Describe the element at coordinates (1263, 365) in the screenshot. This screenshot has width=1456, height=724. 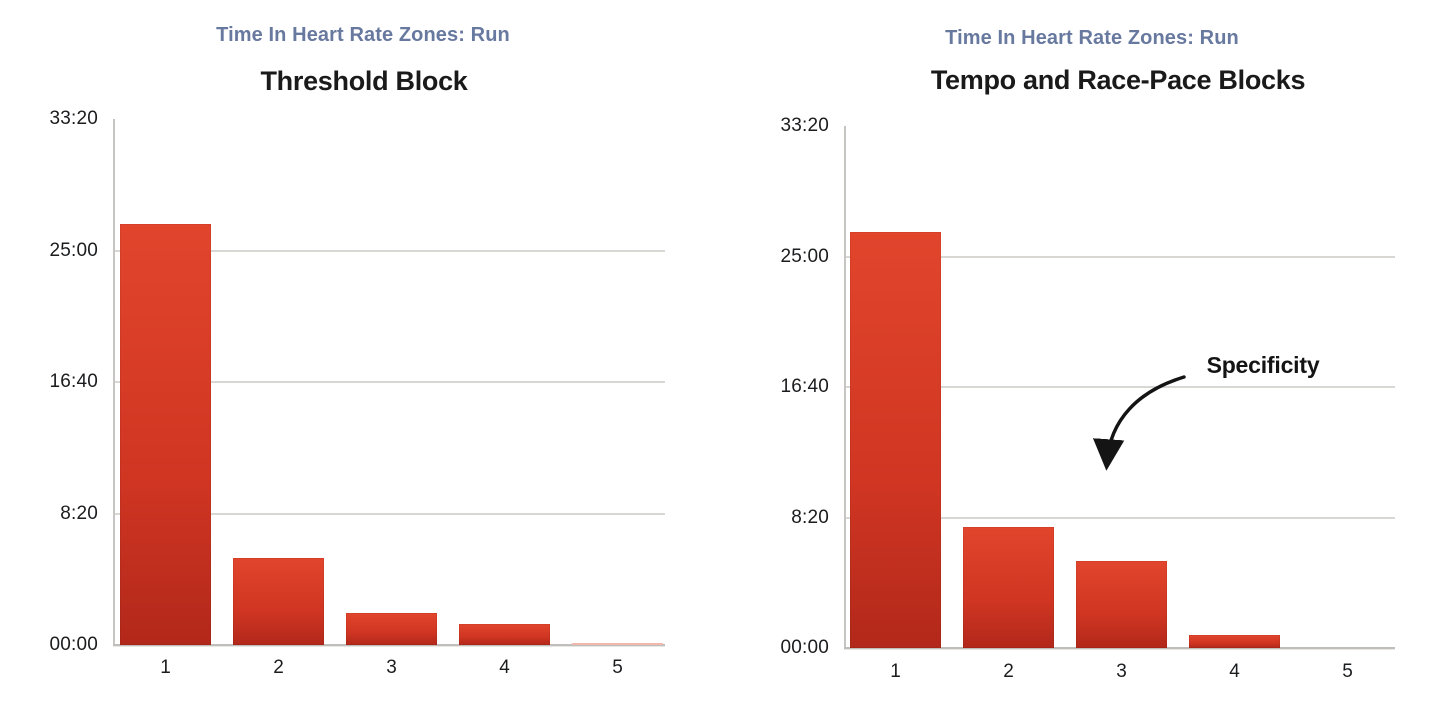
I see `annotation-specificity-label: Specificity` at that location.